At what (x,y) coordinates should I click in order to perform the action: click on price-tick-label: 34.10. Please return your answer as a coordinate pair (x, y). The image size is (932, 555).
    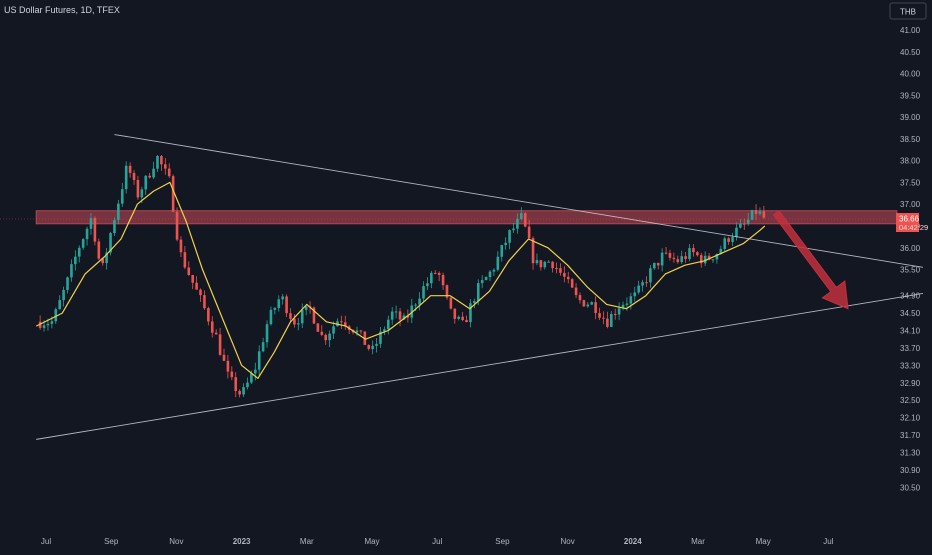
    Looking at the image, I should click on (910, 331).